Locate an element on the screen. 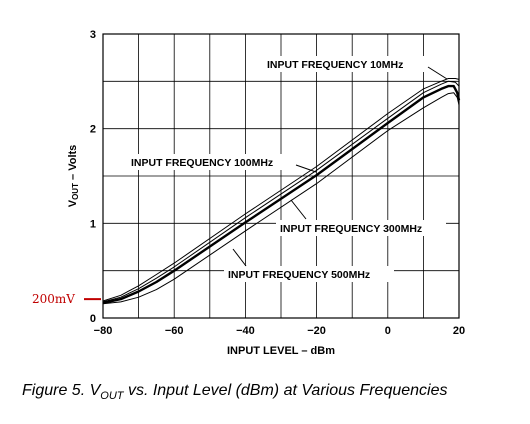  annotation-300mhz: INPUT FREQUENCY 300MHz is located at coordinates (351, 229).